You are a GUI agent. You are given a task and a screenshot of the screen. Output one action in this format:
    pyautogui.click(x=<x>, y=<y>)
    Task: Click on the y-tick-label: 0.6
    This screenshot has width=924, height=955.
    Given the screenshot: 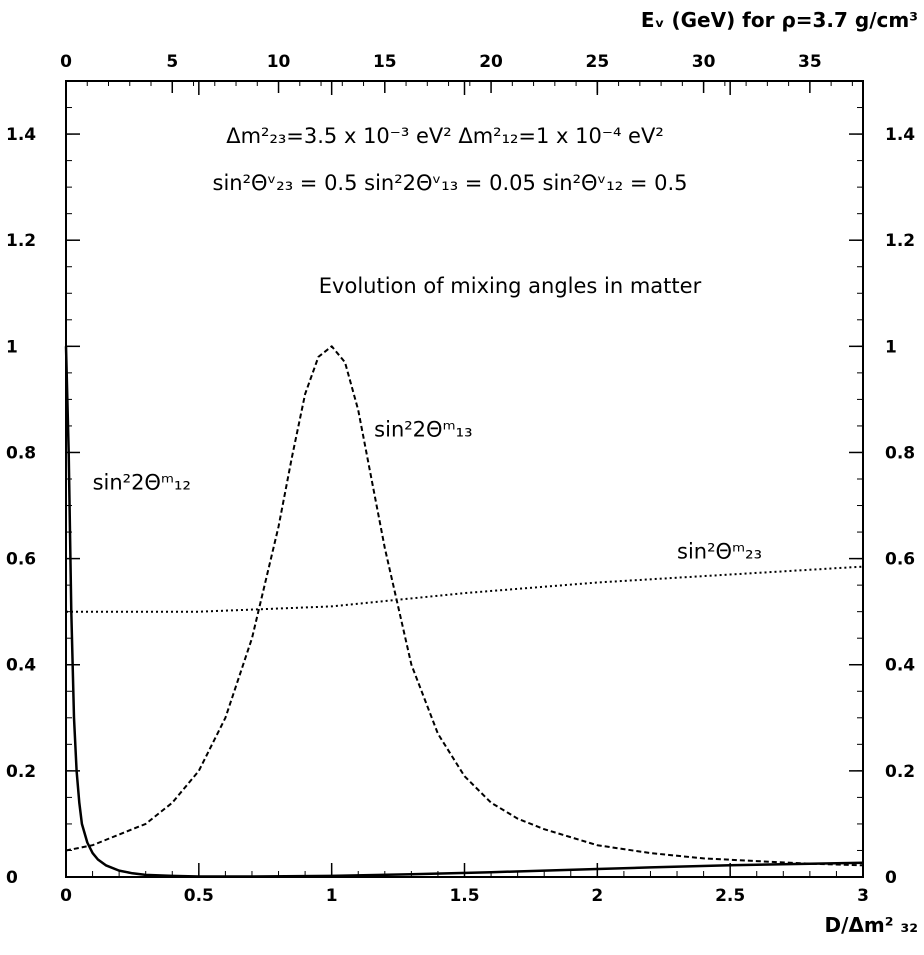 What is the action you would take?
    pyautogui.click(x=21, y=560)
    